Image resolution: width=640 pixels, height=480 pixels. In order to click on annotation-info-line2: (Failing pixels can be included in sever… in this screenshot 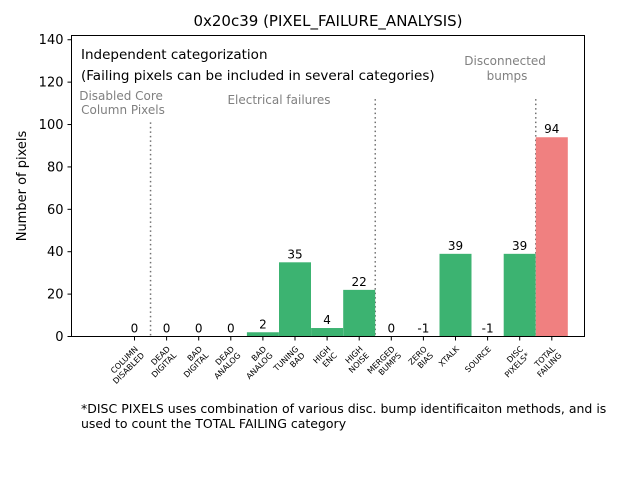, I will do `click(258, 76)`.